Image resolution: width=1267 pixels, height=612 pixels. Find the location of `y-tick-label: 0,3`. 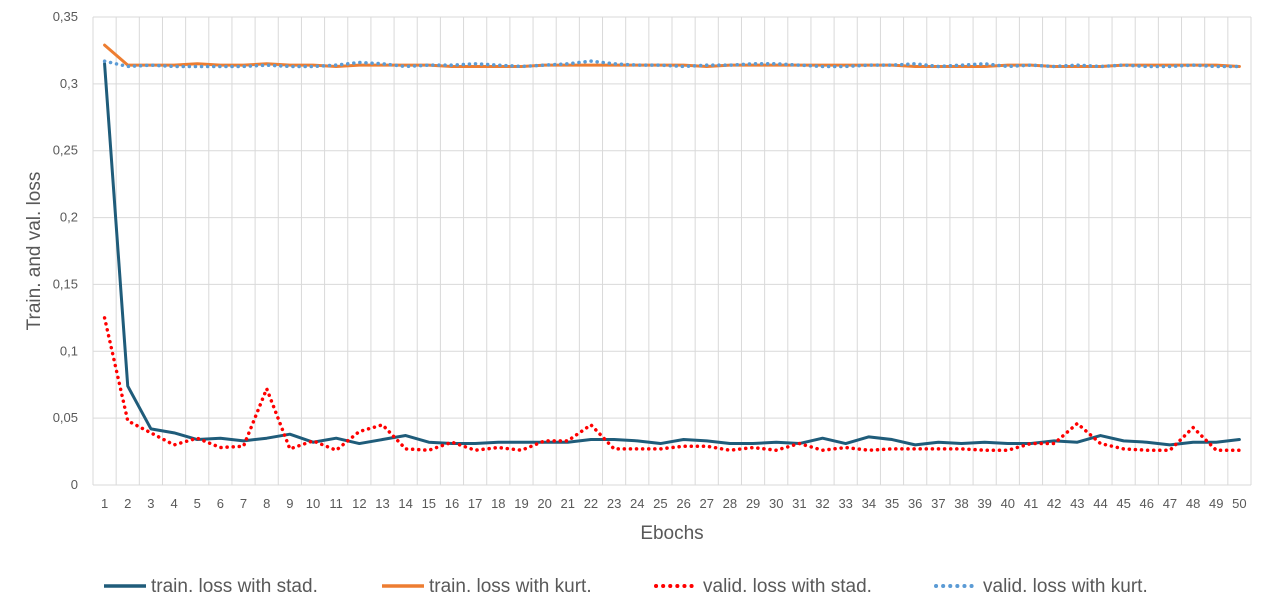

y-tick-label: 0,3 is located at coordinates (69, 83).